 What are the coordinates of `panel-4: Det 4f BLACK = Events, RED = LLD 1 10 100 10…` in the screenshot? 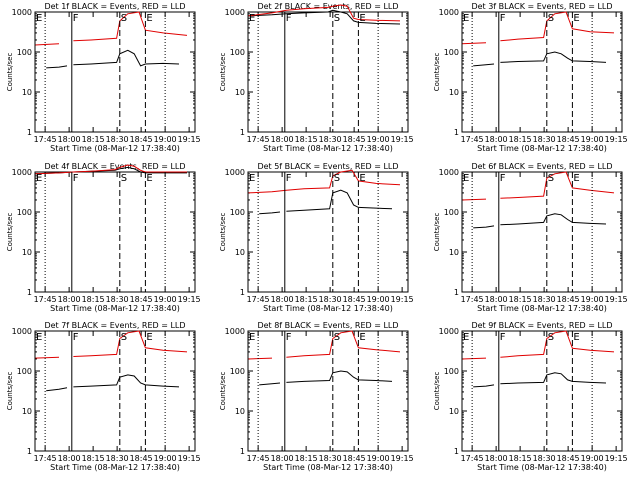 It's located at (103, 237).